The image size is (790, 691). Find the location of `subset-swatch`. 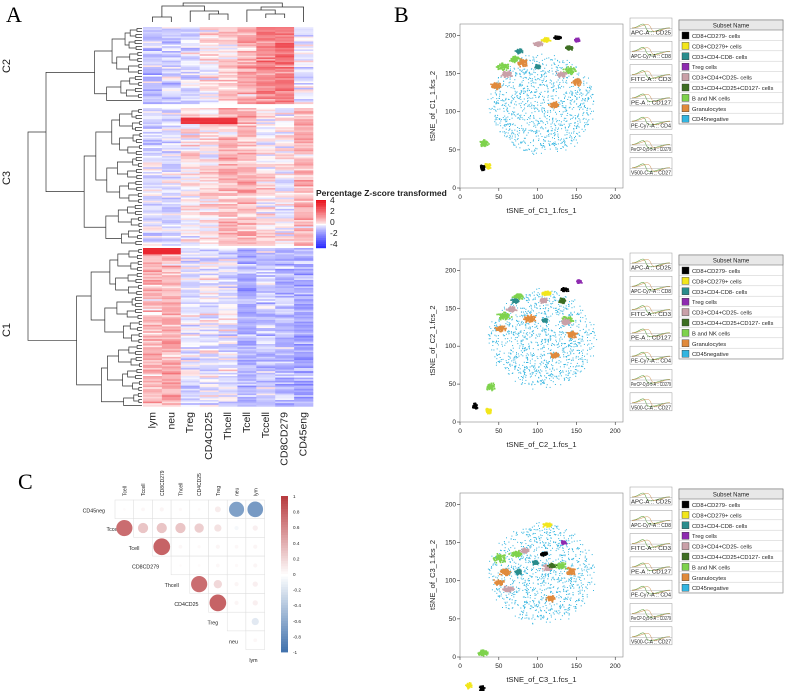

subset-swatch is located at coordinates (685, 87).